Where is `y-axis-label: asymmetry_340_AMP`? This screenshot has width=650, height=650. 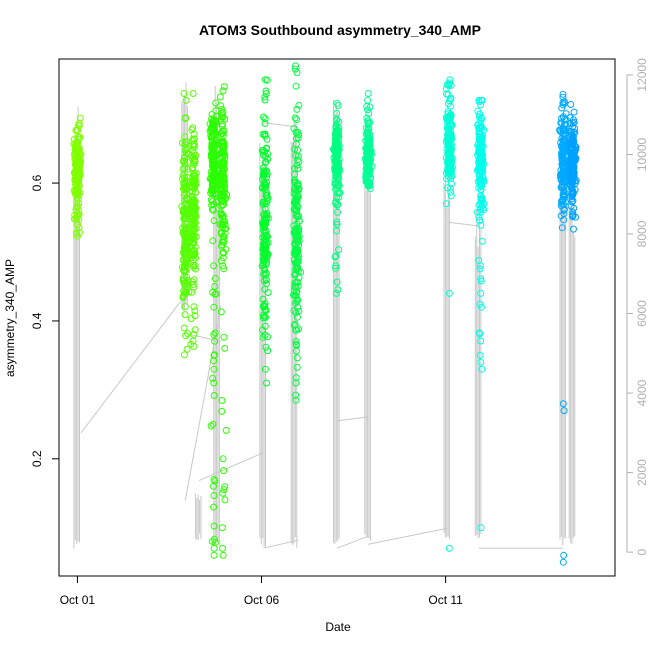
y-axis-label: asymmetry_340_AMP is located at coordinates (10, 318).